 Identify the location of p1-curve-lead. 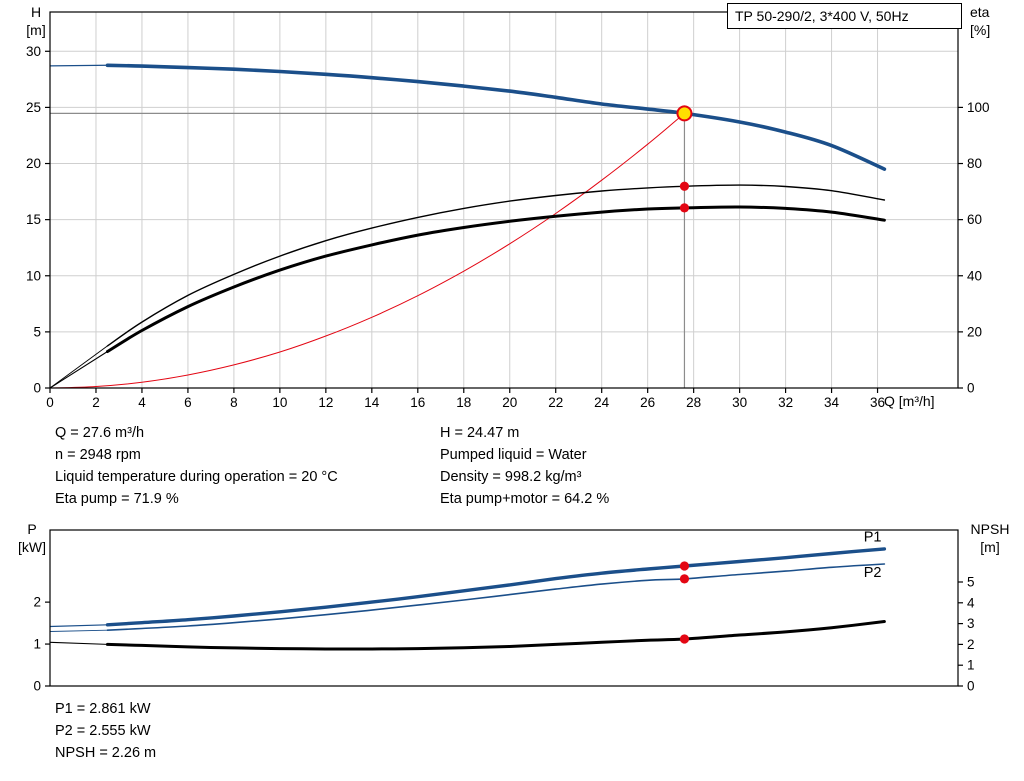
(78, 626).